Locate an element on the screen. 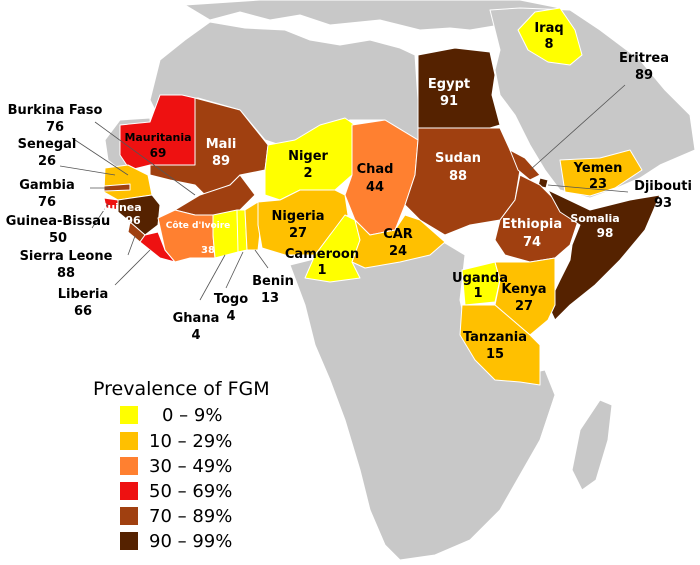 The width and height of the screenshot is (700, 565). label-tanzania: Tanzania is located at coordinates (495, 337).